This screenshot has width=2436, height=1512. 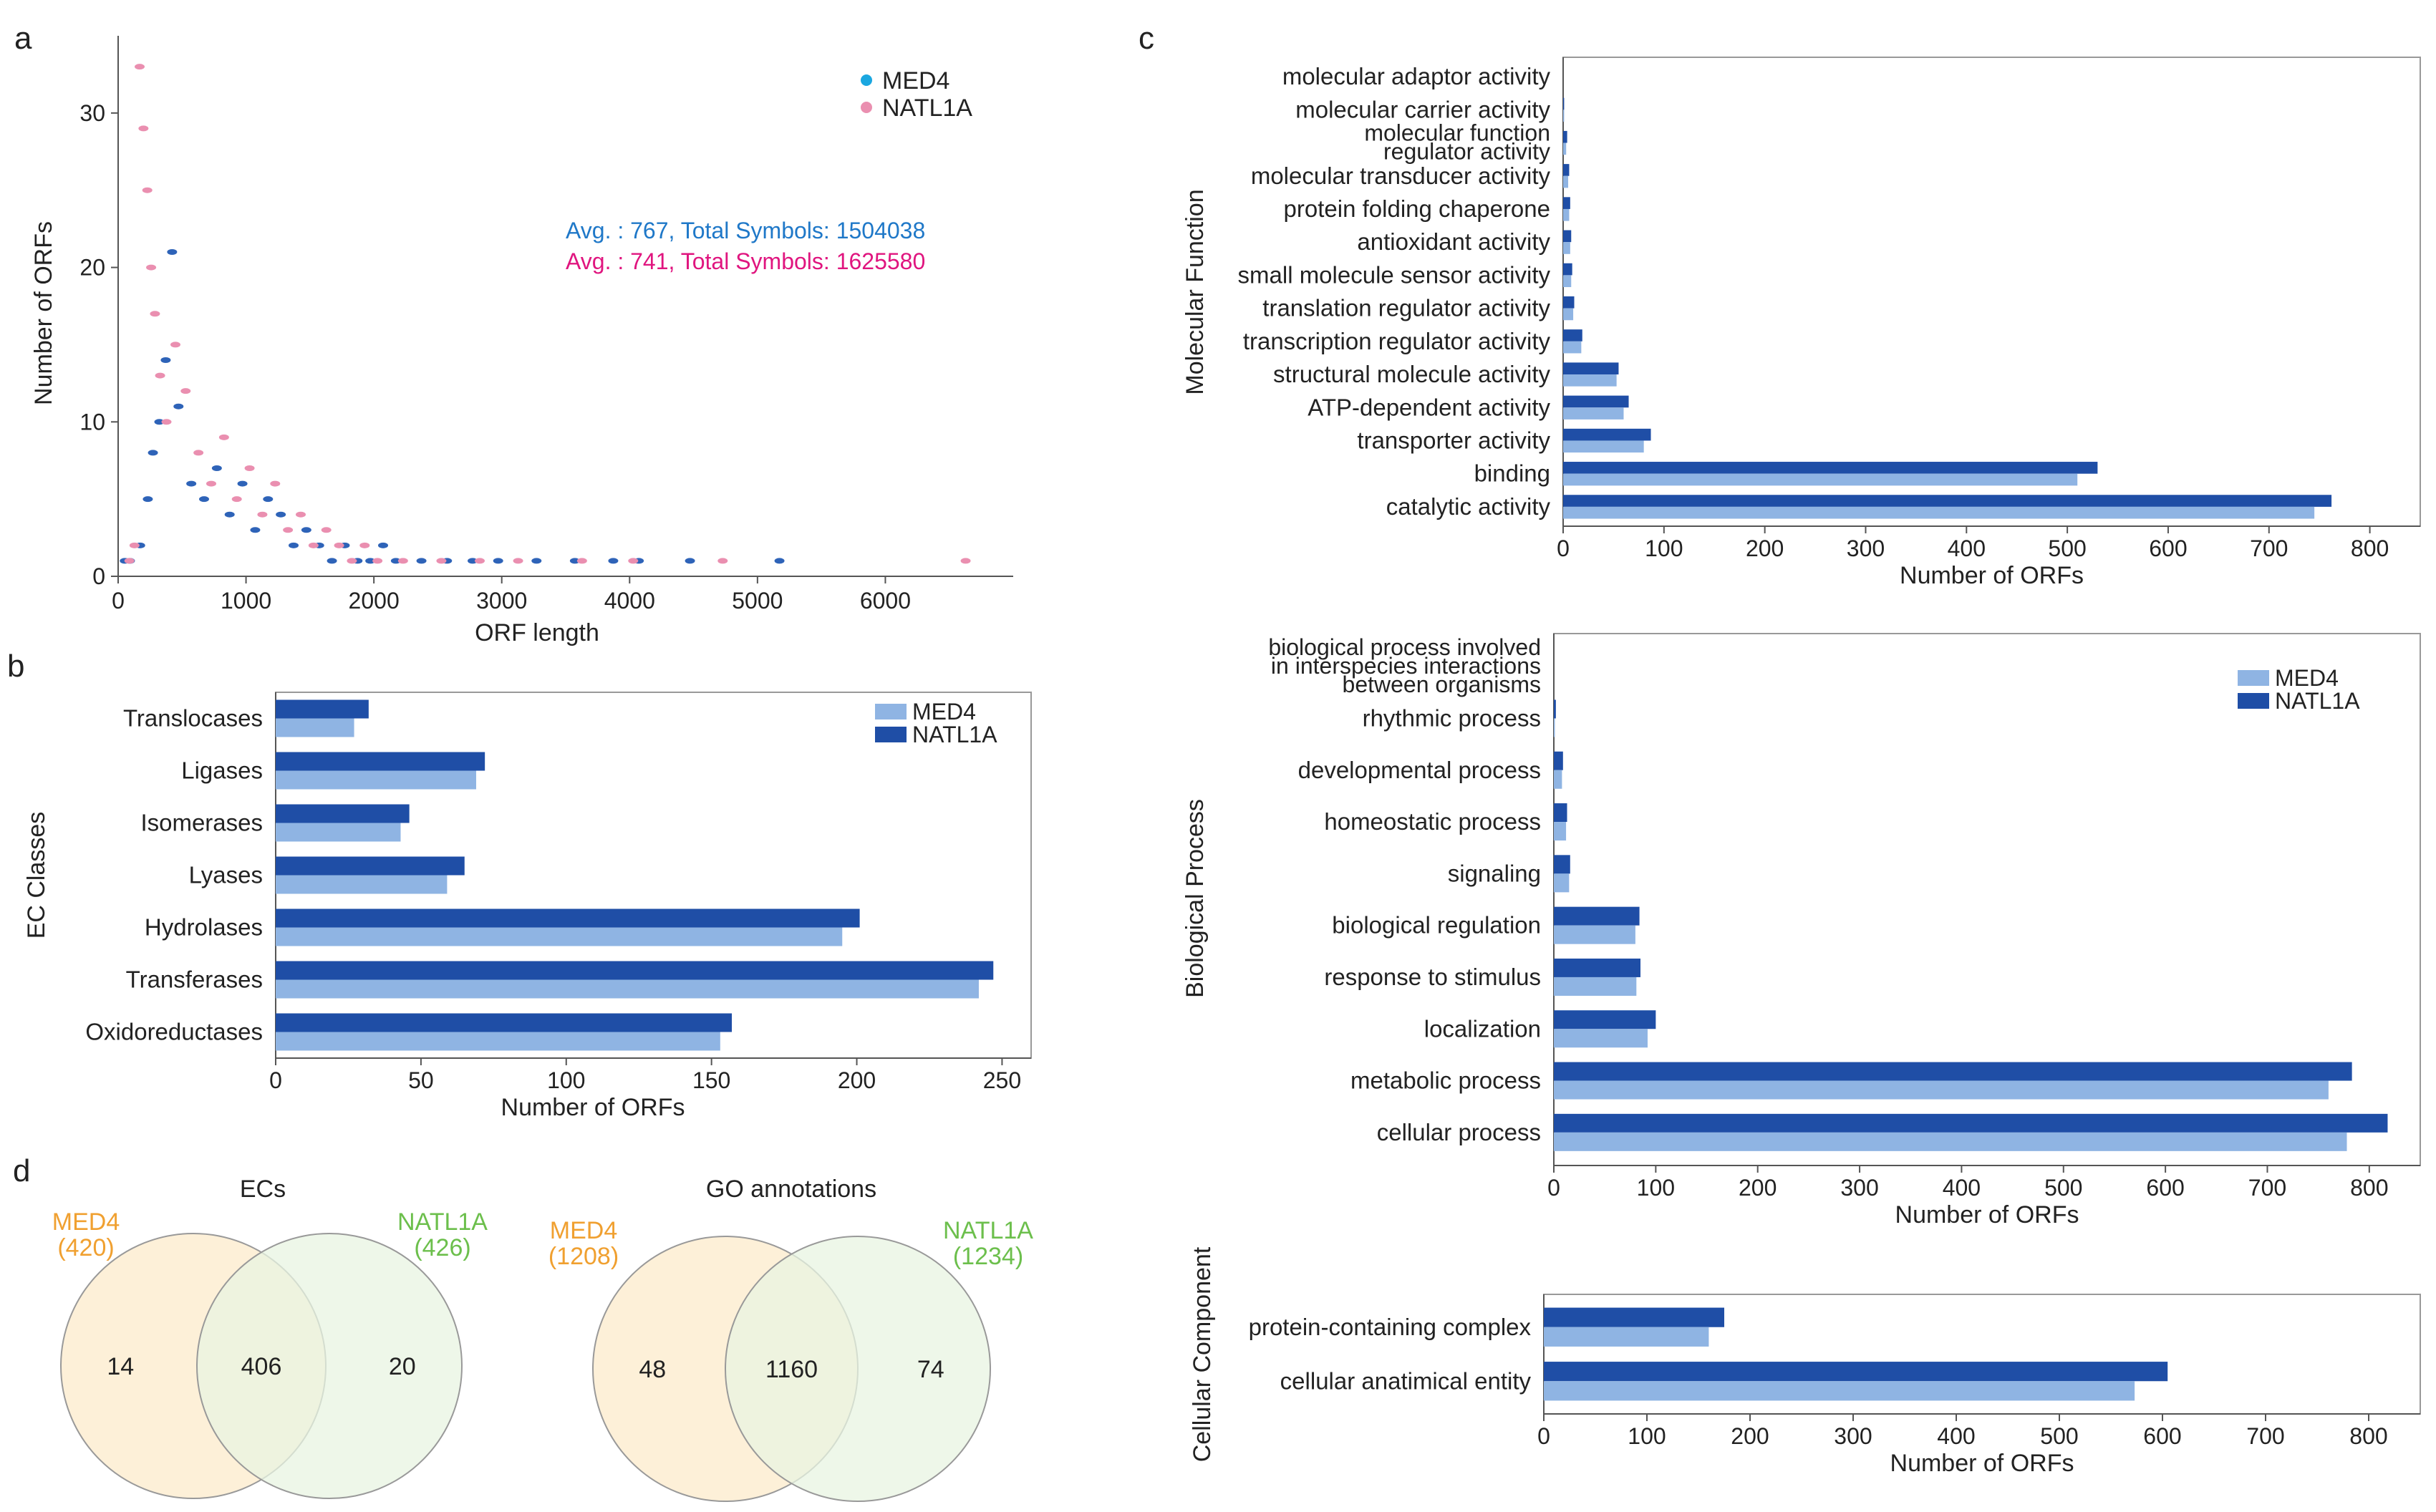 What do you see at coordinates (263, 1189) in the screenshot?
I see `venn-title: ECs` at bounding box center [263, 1189].